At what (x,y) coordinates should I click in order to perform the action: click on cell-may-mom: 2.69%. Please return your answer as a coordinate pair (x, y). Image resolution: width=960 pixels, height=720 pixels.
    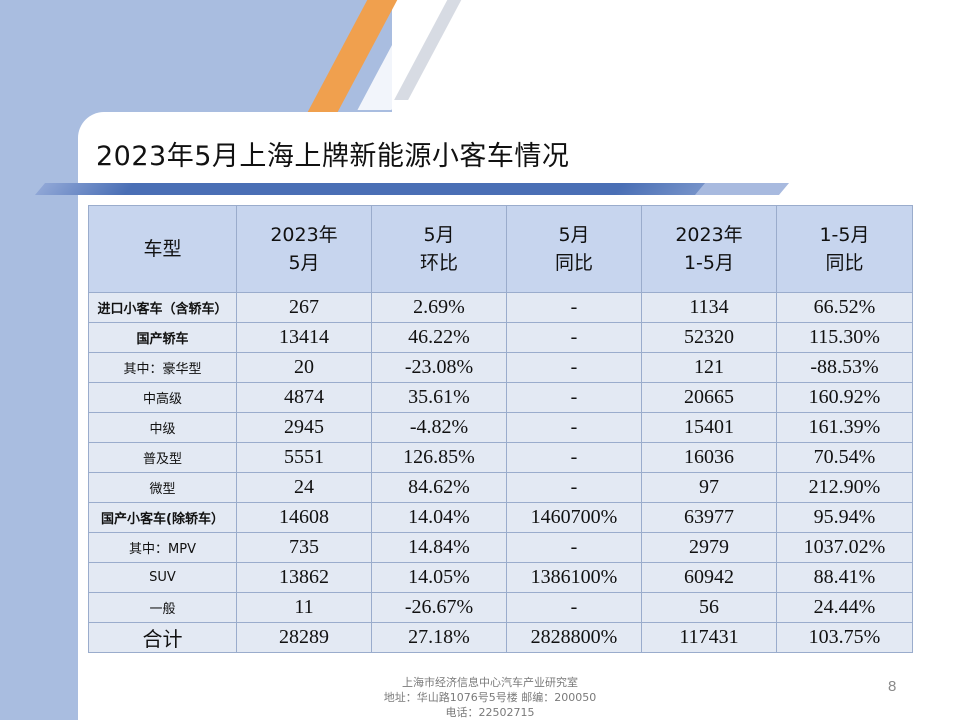
    Looking at the image, I should click on (439, 307).